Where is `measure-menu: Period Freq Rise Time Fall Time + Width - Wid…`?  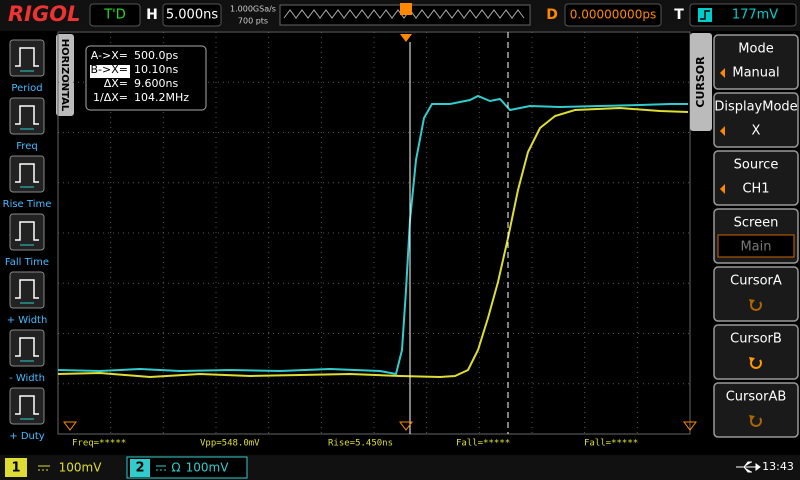
measure-menu: Period Freq Rise Time Fall Time + Width - Wid… is located at coordinates (27, 240).